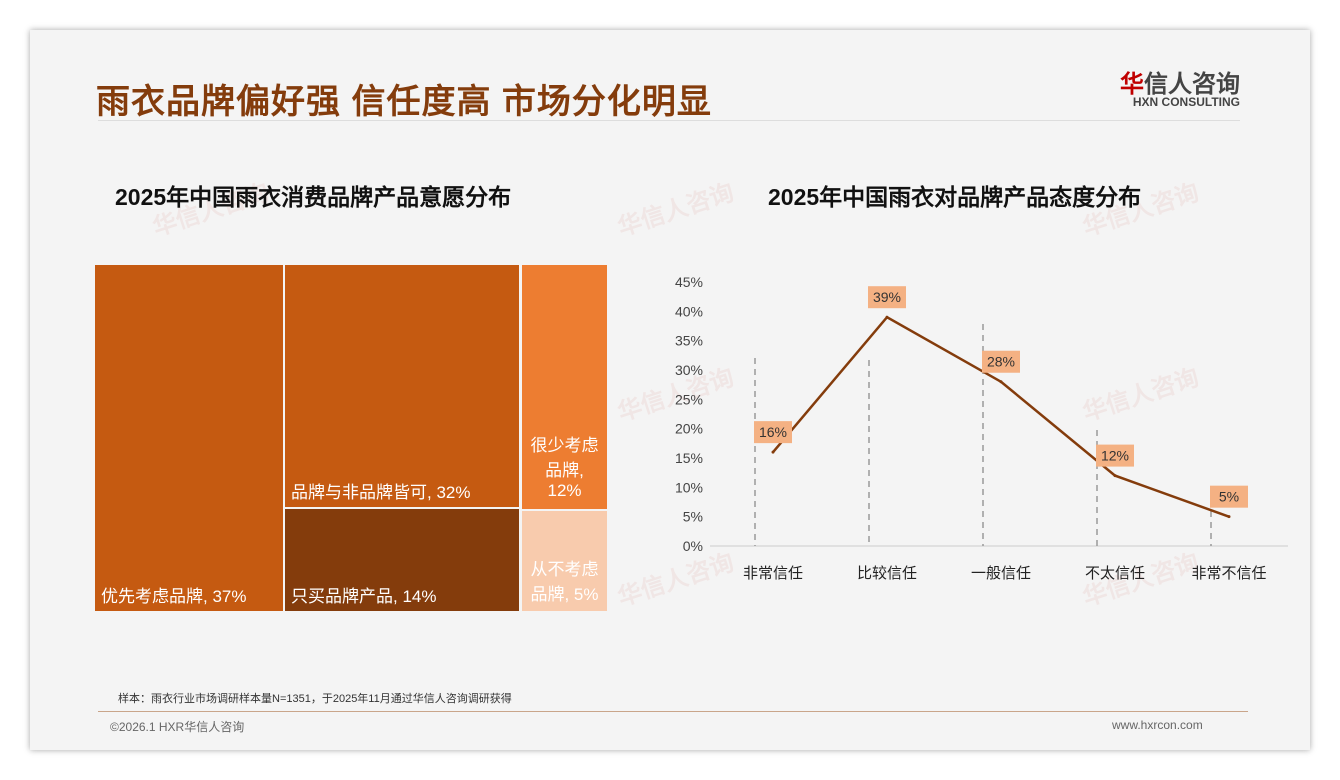 The width and height of the screenshot is (1340, 780). I want to click on treemap-block-prefer-brand: 优先考虑品牌, 37%, so click(189, 438).